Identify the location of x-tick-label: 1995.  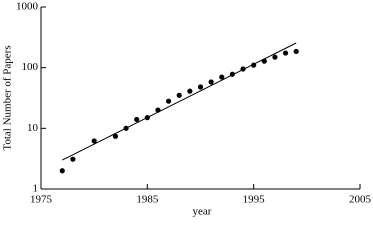
(254, 200).